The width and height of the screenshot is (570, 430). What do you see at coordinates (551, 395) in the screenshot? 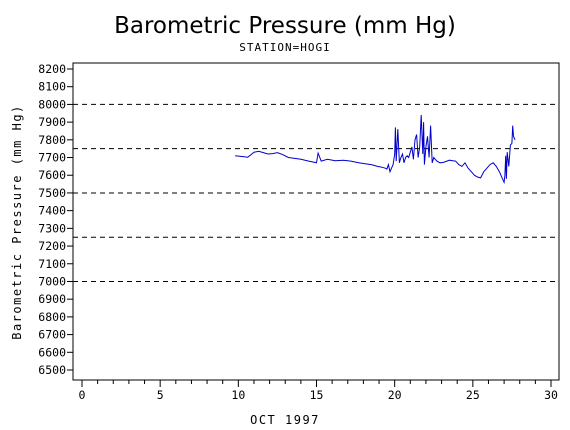
I see `x-tick-label: 30` at bounding box center [551, 395].